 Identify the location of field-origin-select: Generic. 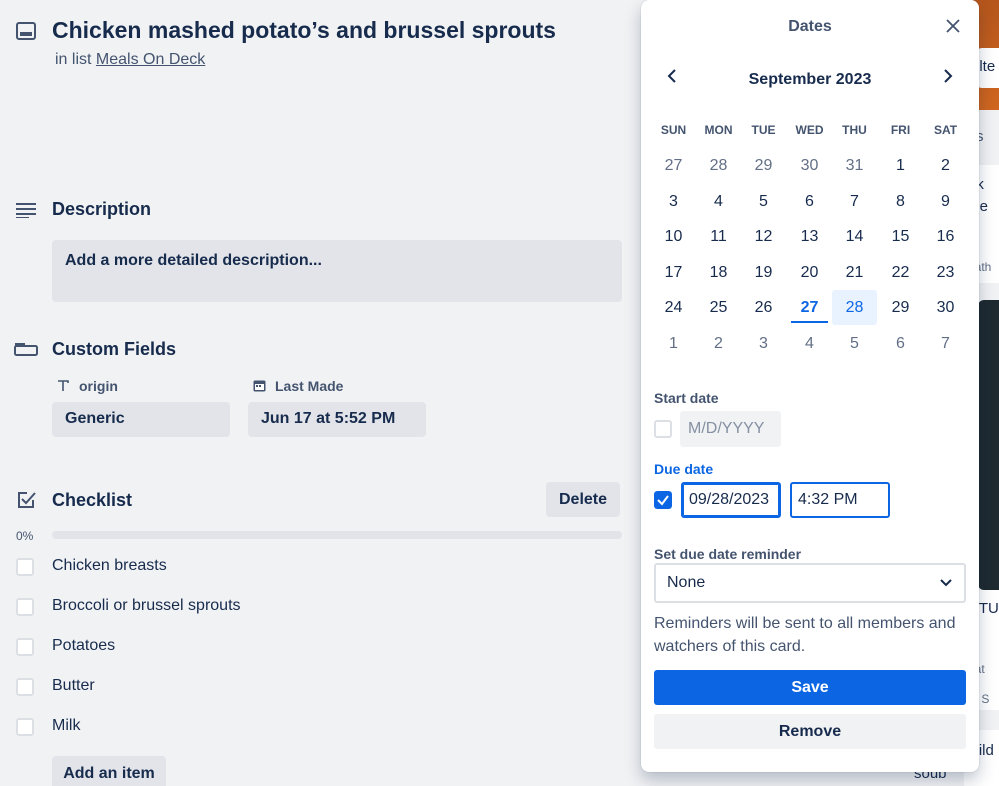
(141, 419).